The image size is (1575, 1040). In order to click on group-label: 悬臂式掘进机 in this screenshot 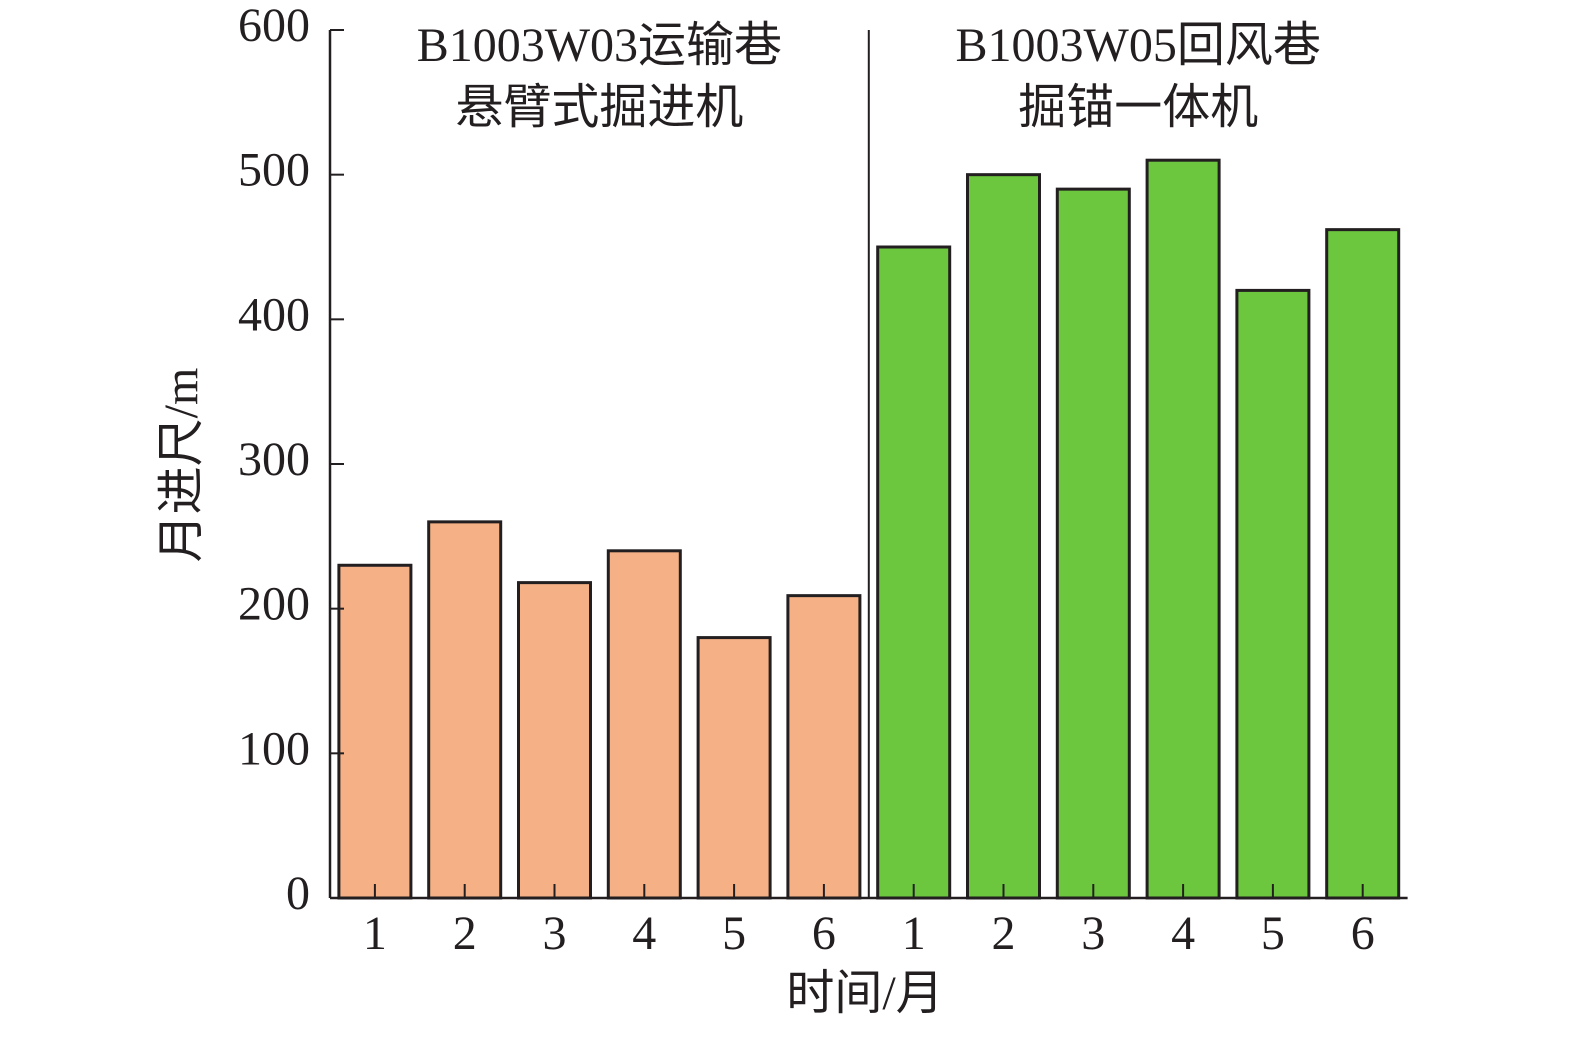, I will do `click(599, 107)`.